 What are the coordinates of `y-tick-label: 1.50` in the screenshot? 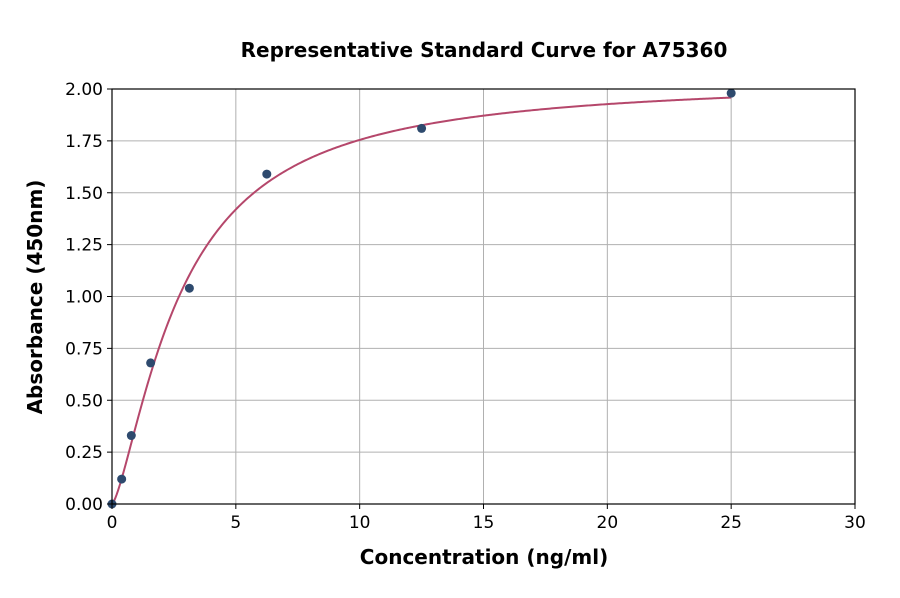 It's located at (84, 194).